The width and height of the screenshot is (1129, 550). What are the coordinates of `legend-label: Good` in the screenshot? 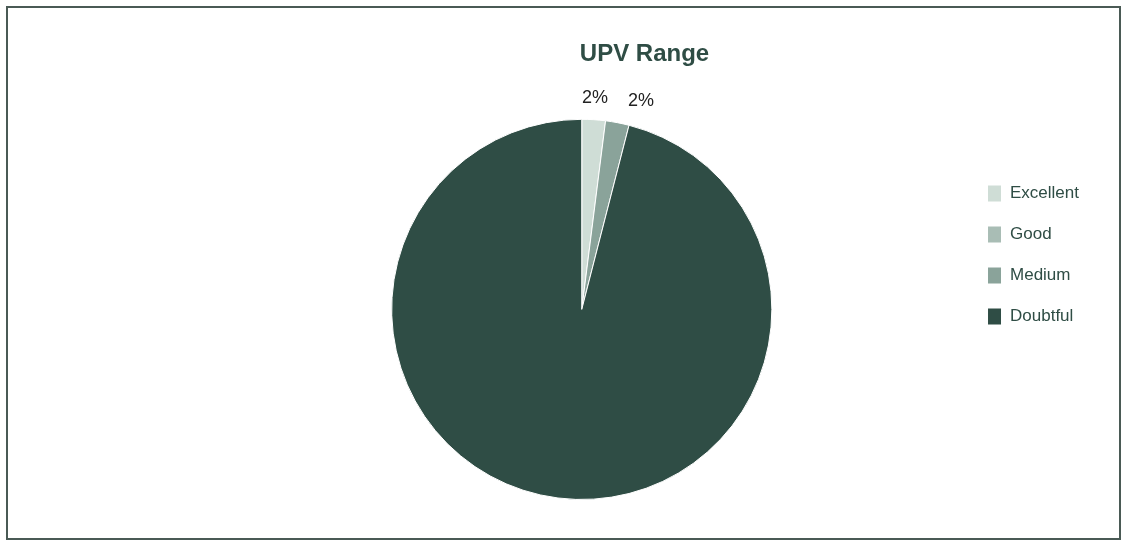 It's located at (1031, 234).